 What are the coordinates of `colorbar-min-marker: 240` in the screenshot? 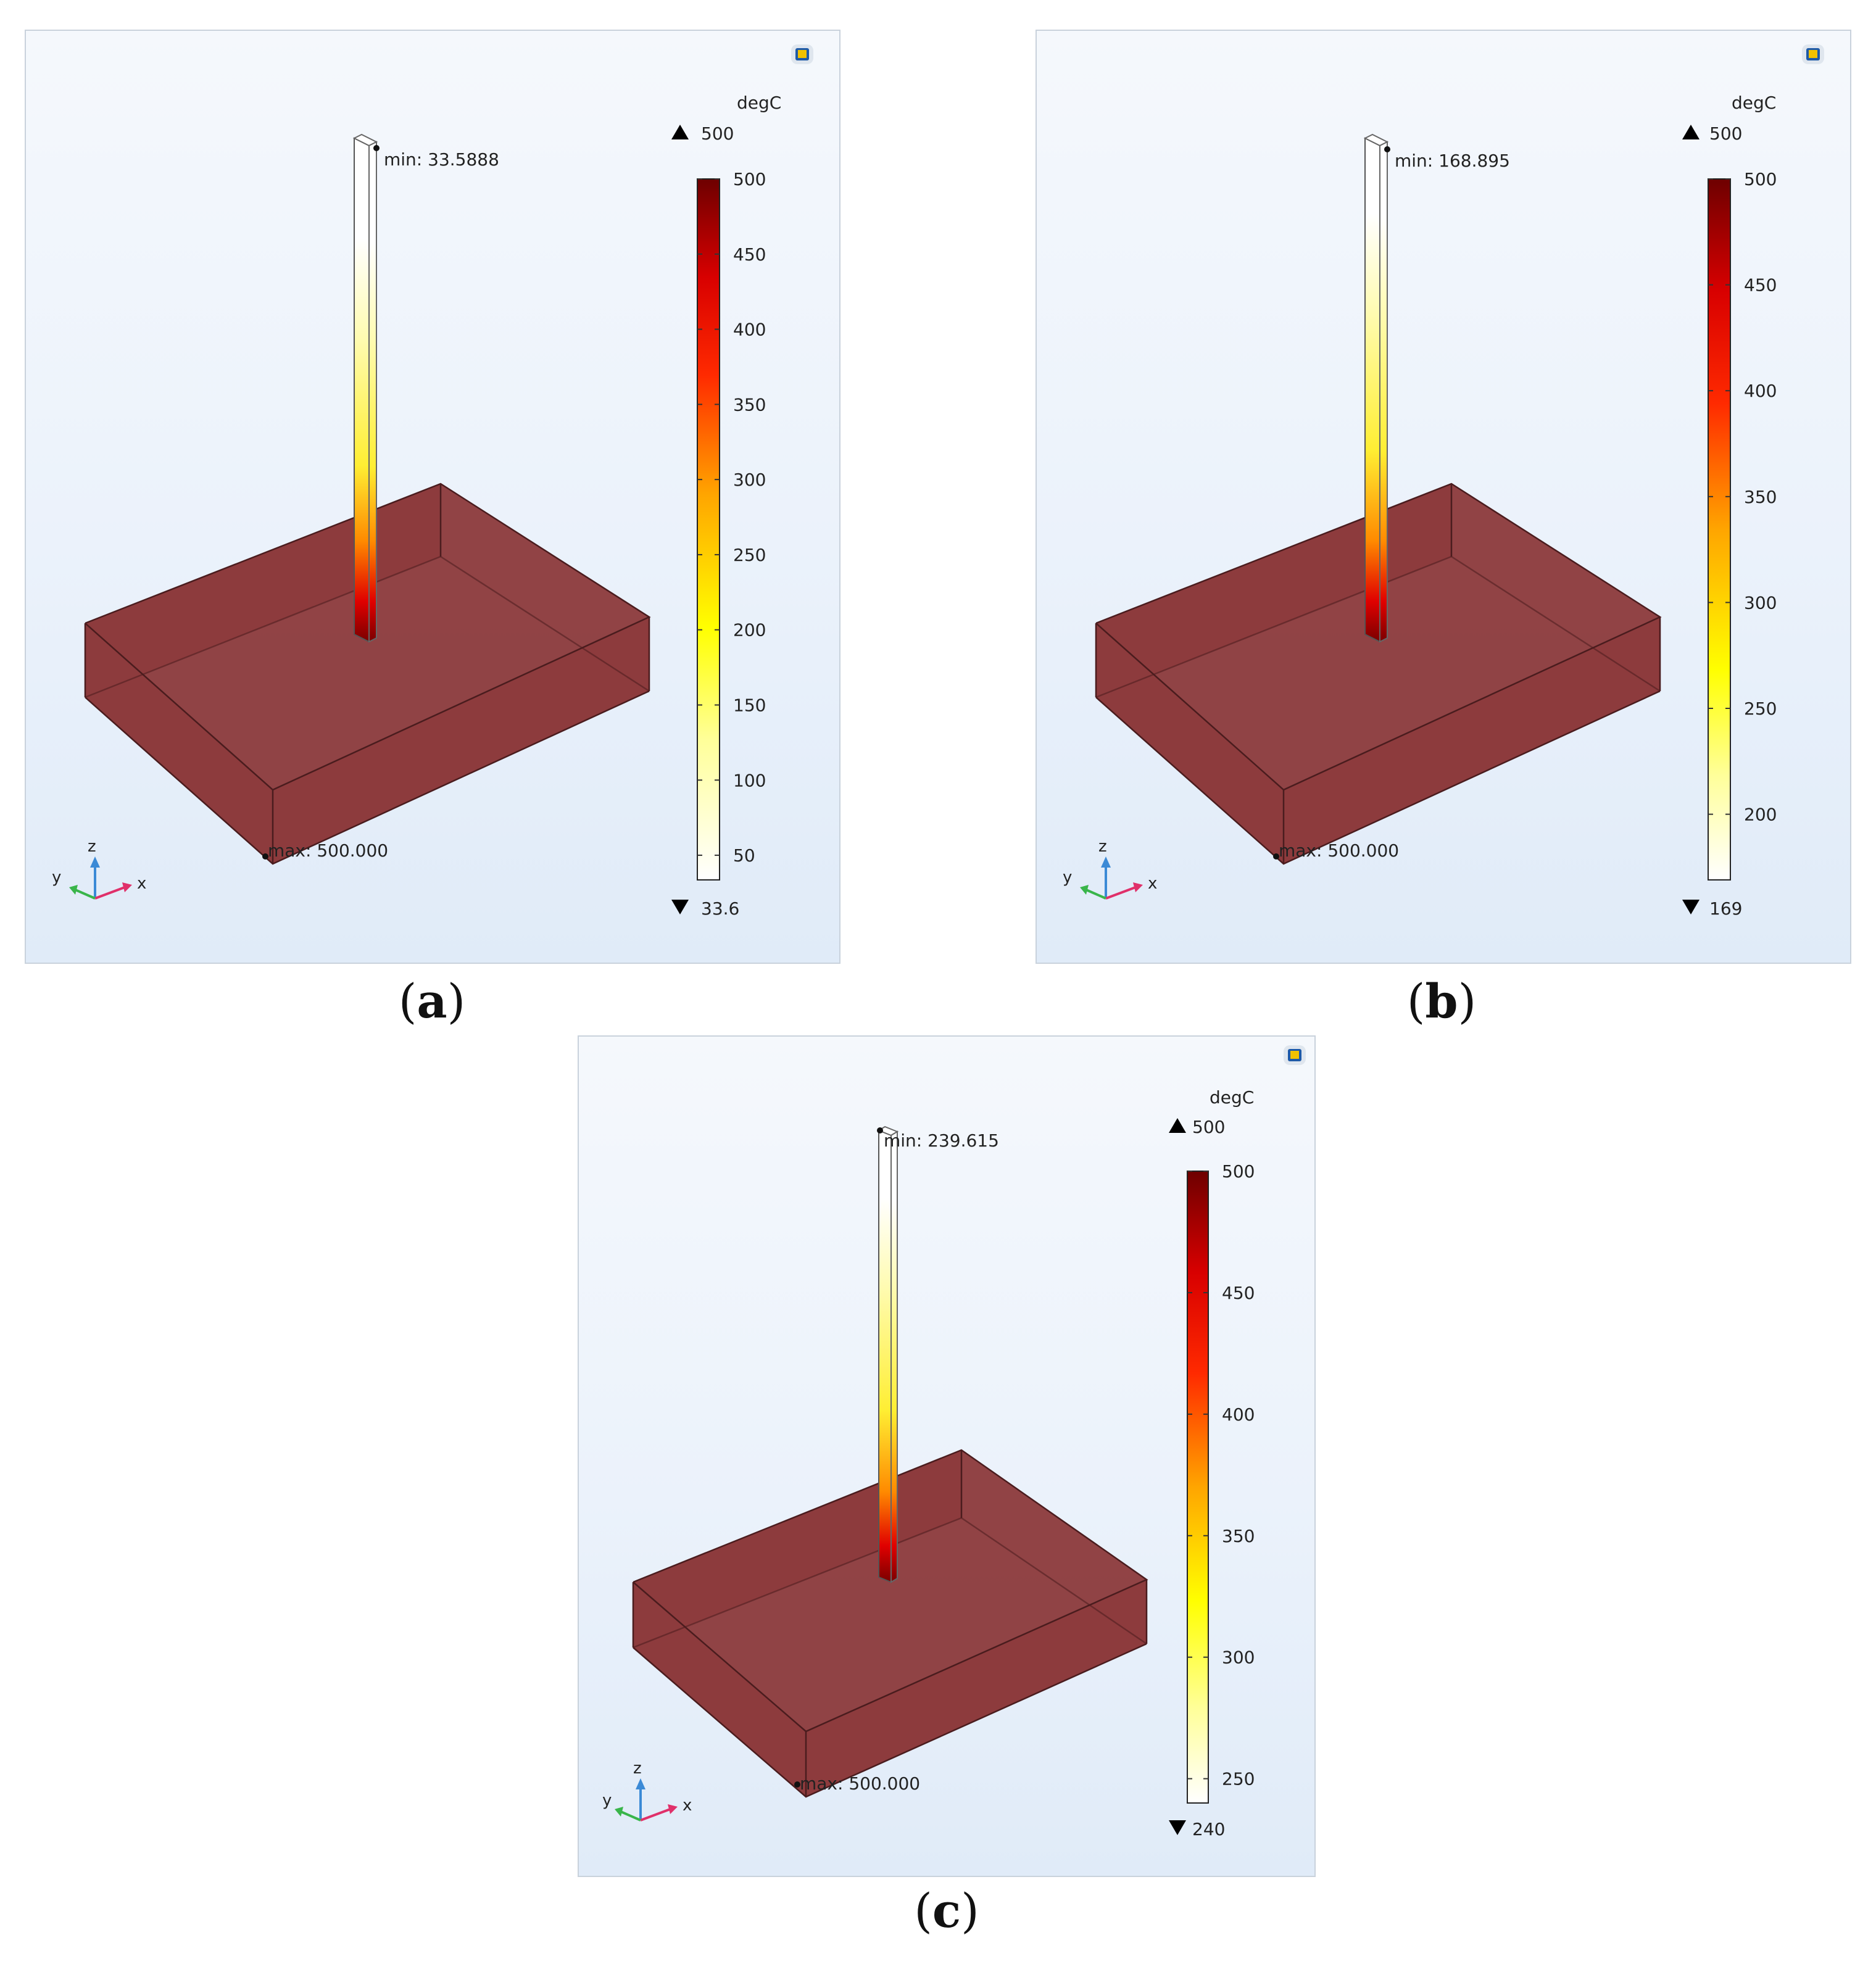 It's located at (1208, 1829).